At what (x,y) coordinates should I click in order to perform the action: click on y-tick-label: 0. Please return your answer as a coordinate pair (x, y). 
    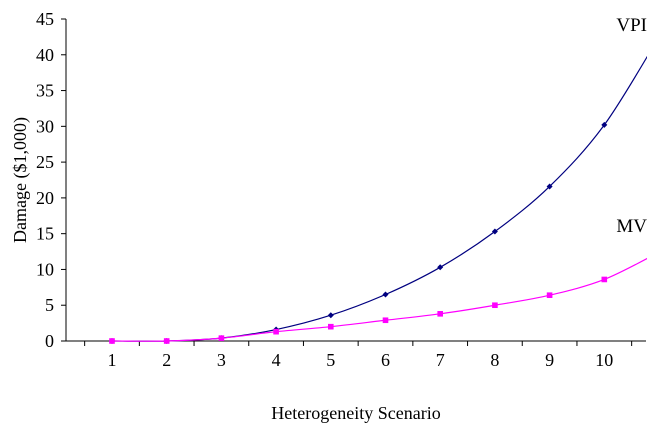
    Looking at the image, I should click on (49, 341).